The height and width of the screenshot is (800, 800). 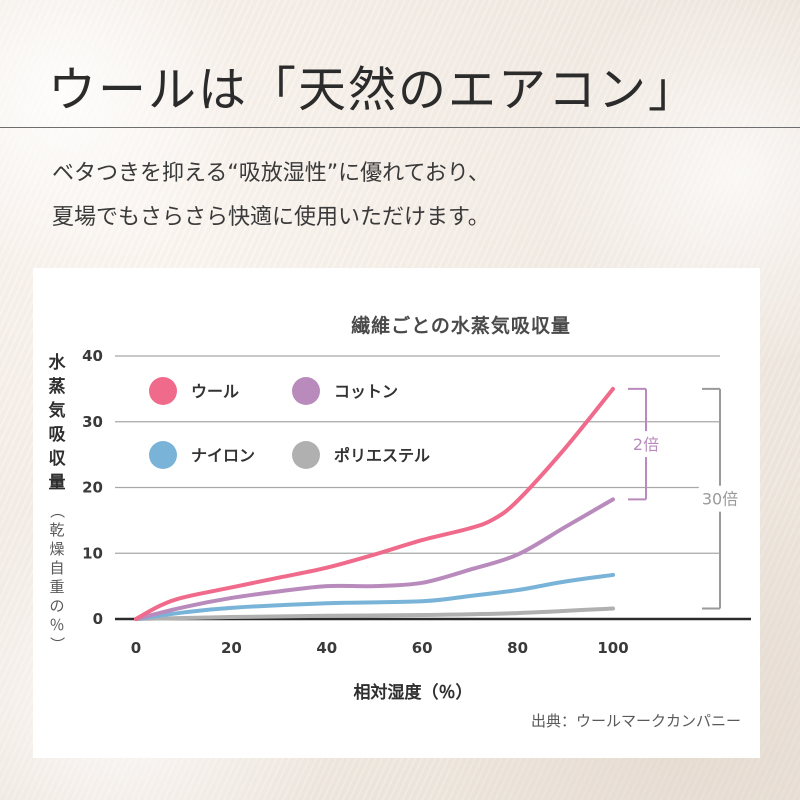 What do you see at coordinates (374, 596) in the screenshot?
I see `series-line-nylon` at bounding box center [374, 596].